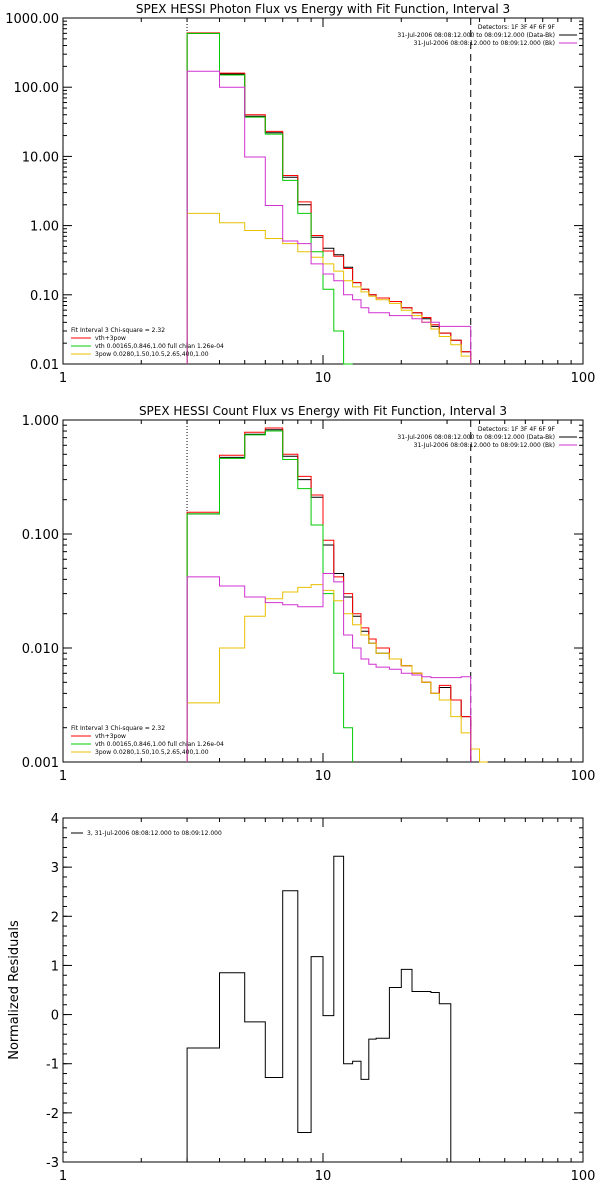 This screenshot has height=1200, width=600. What do you see at coordinates (40, 649) in the screenshot?
I see `y-tick-label: 0.010` at bounding box center [40, 649].